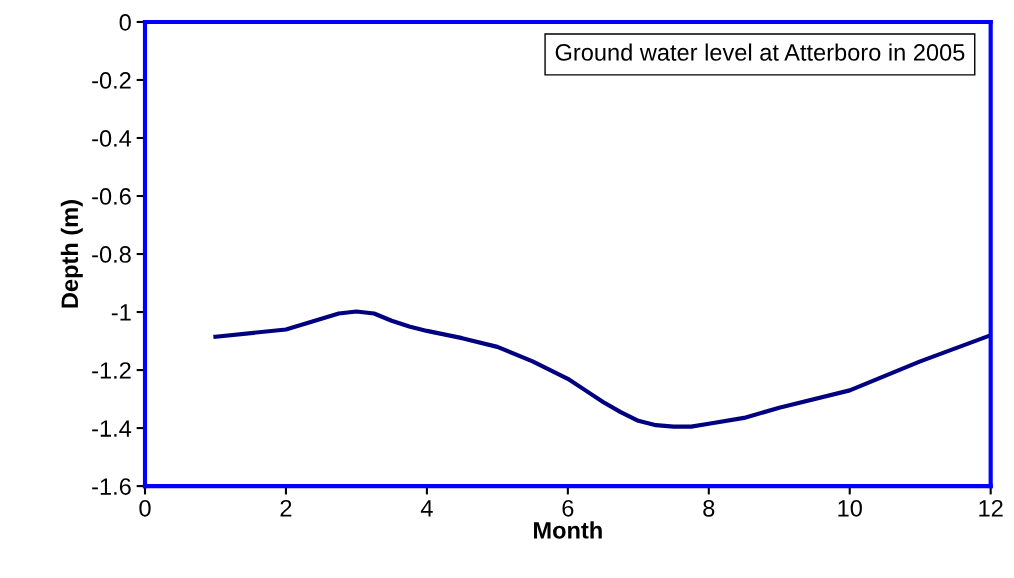 This screenshot has width=1014, height=578. What do you see at coordinates (111, 196) in the screenshot?
I see `y-tick-label: -0.6` at bounding box center [111, 196].